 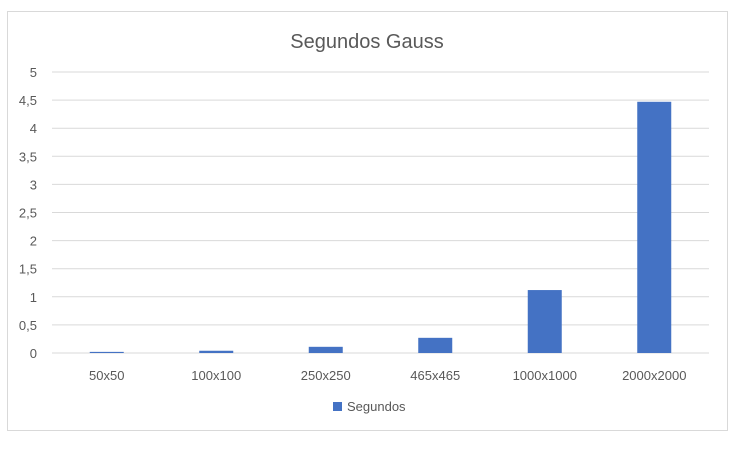 I want to click on y-tick-label: 3, so click(x=33, y=184).